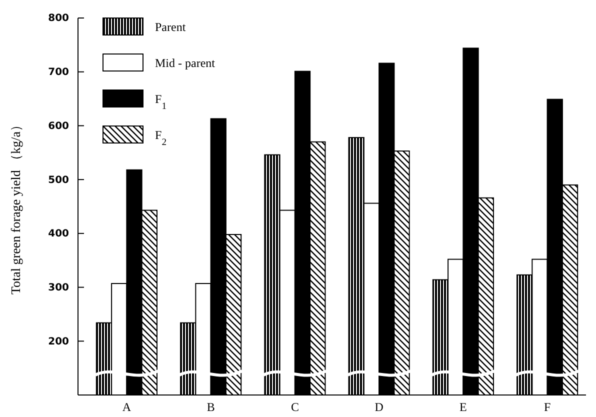 Image resolution: width=596 pixels, height=417 pixels. Describe the element at coordinates (185, 63) in the screenshot. I see `legend-label: Mid - parent` at that location.